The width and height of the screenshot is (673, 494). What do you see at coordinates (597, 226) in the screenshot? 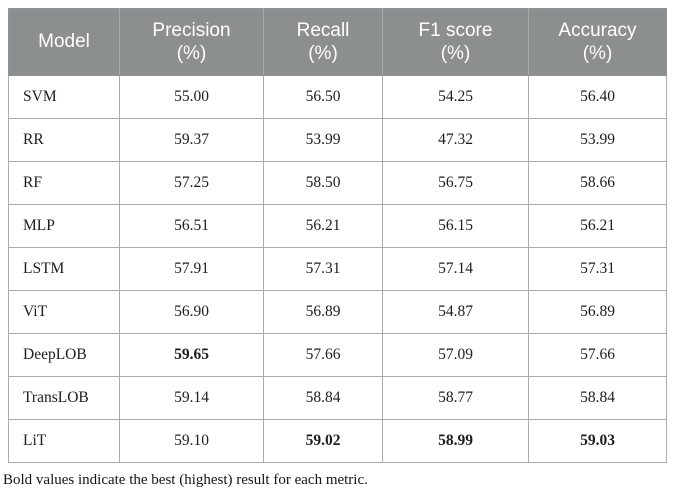
I see `accuracy-value-cell: 56.21` at bounding box center [597, 226].